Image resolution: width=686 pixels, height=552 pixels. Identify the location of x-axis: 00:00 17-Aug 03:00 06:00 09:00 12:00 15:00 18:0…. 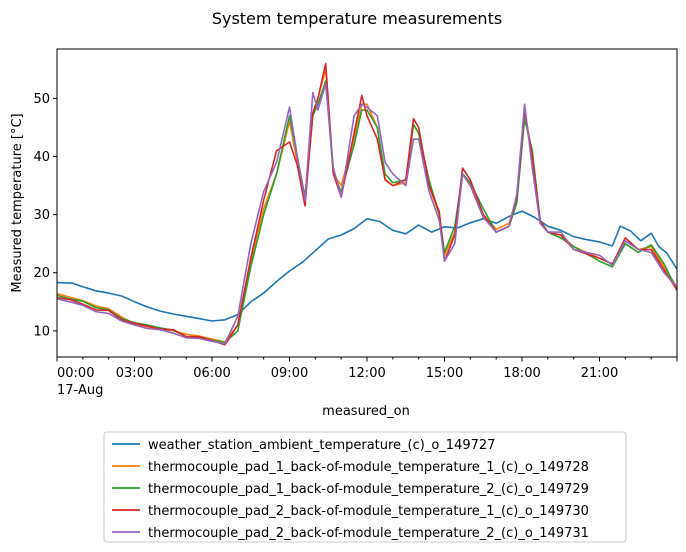
(367, 377).